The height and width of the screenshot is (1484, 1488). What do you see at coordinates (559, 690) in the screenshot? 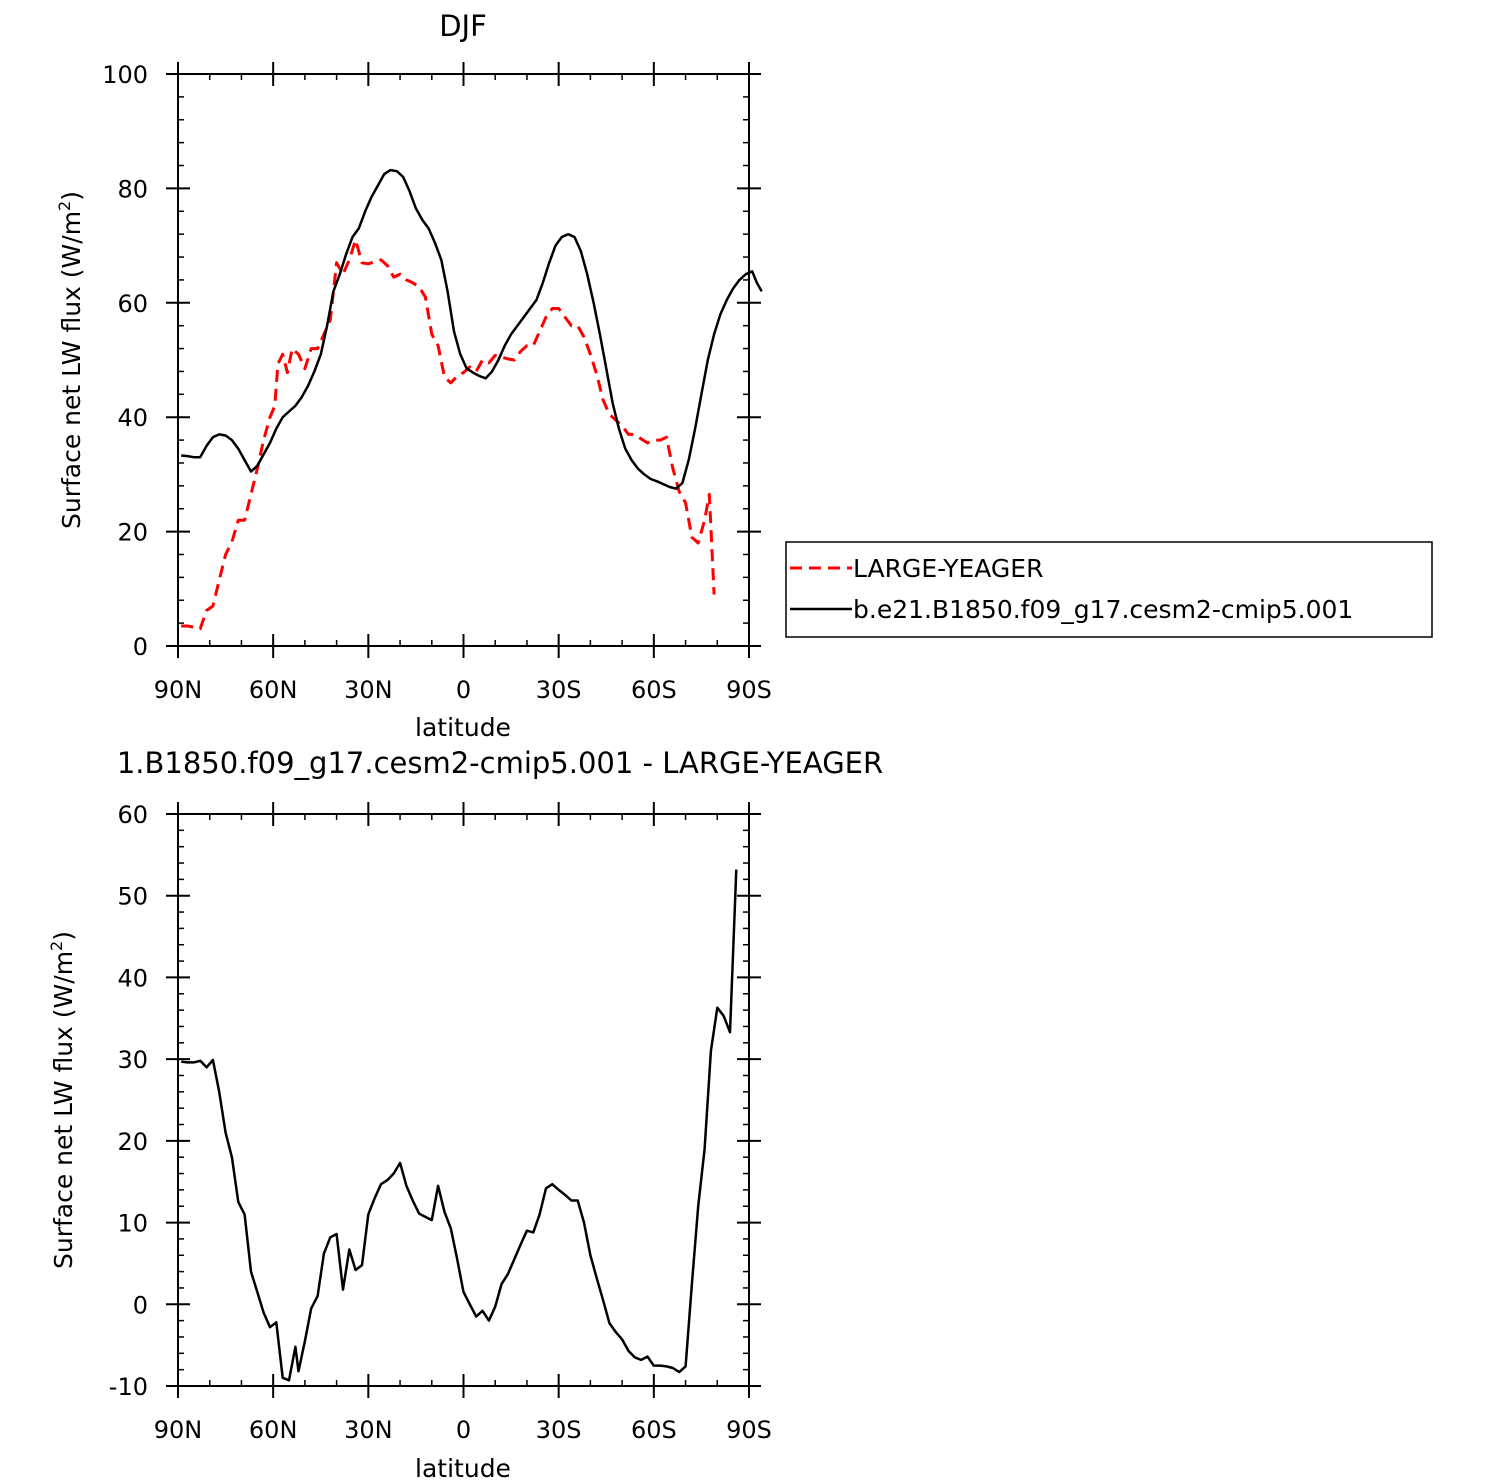
I see `top-x-tick-label: 30S` at bounding box center [559, 690].